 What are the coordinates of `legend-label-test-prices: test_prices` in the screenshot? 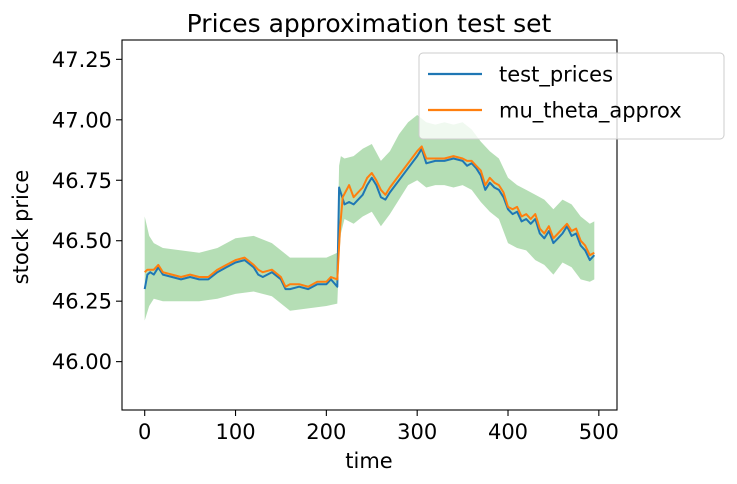 It's located at (556, 75).